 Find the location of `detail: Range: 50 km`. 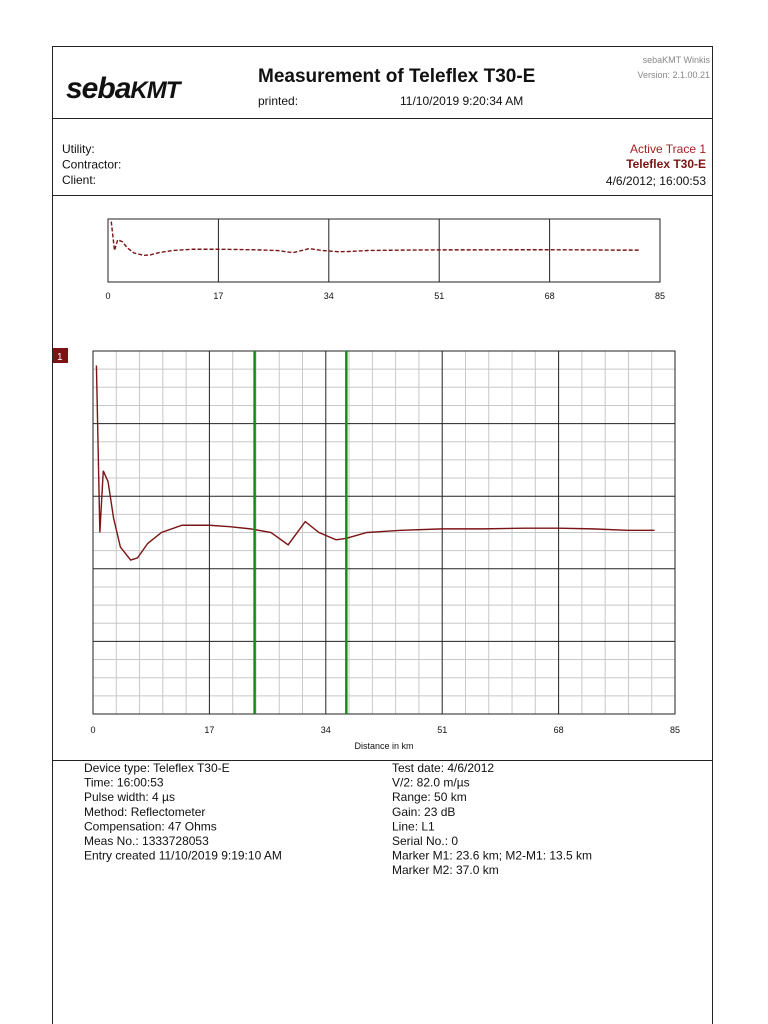

detail: Range: 50 km is located at coordinates (429, 797).